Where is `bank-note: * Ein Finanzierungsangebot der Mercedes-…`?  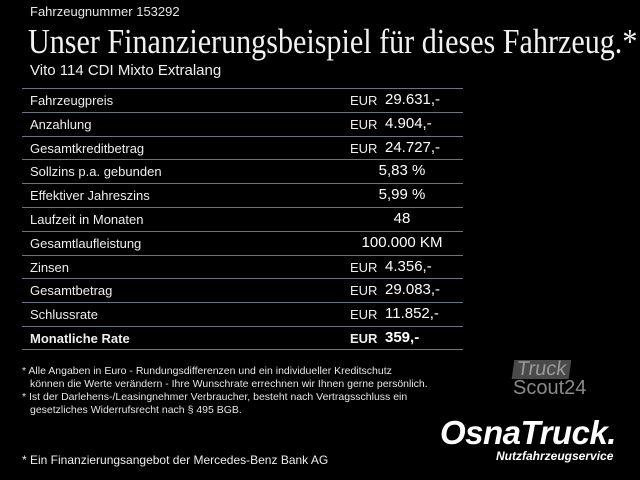 bank-note: * Ein Finanzierungsangebot der Mercedes-… is located at coordinates (175, 460).